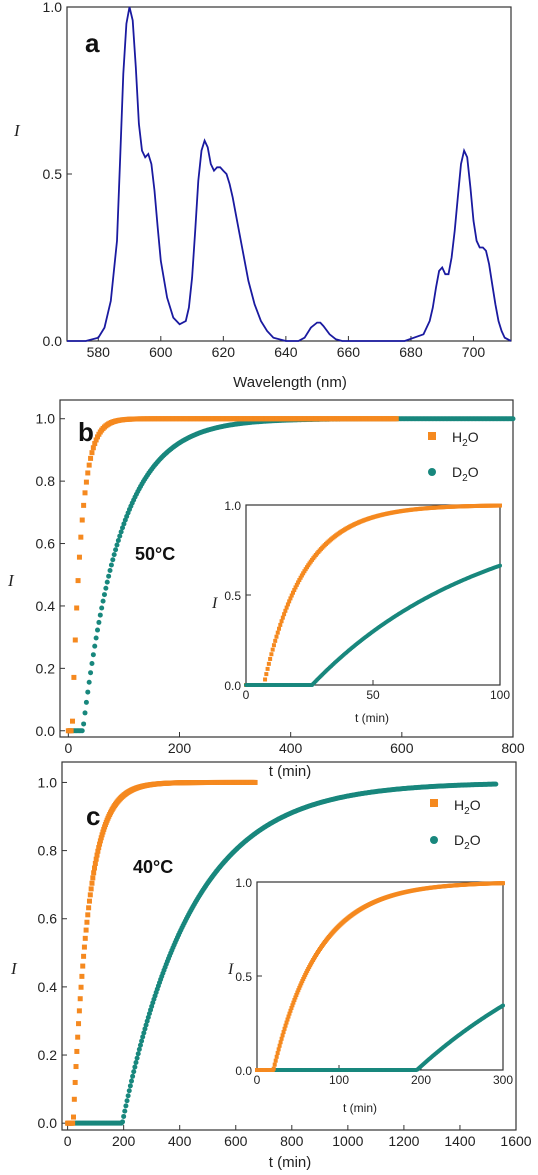 The width and height of the screenshot is (538, 1175). Describe the element at coordinates (349, 352) in the screenshot. I see `panel-a-xtick-label: 660` at that location.